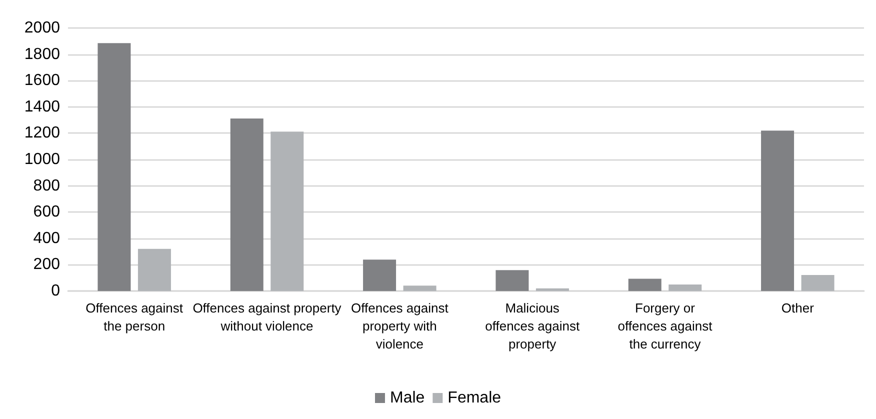  What do you see at coordinates (42, 54) in the screenshot?
I see `y-tick-label: 1800` at bounding box center [42, 54].